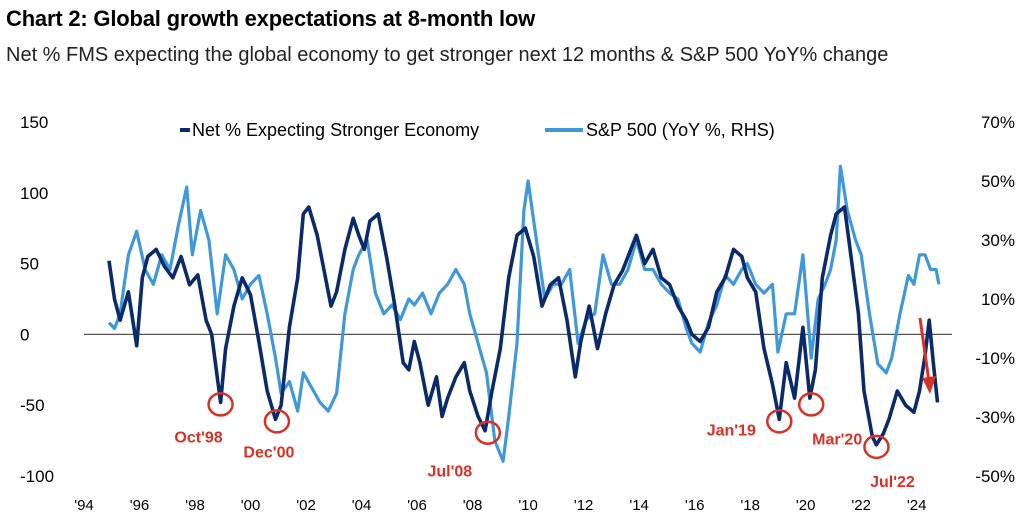 The height and width of the screenshot is (523, 1024). What do you see at coordinates (335, 130) in the screenshot?
I see `legend-label-0: Net % Expecting Stronger Economy` at bounding box center [335, 130].